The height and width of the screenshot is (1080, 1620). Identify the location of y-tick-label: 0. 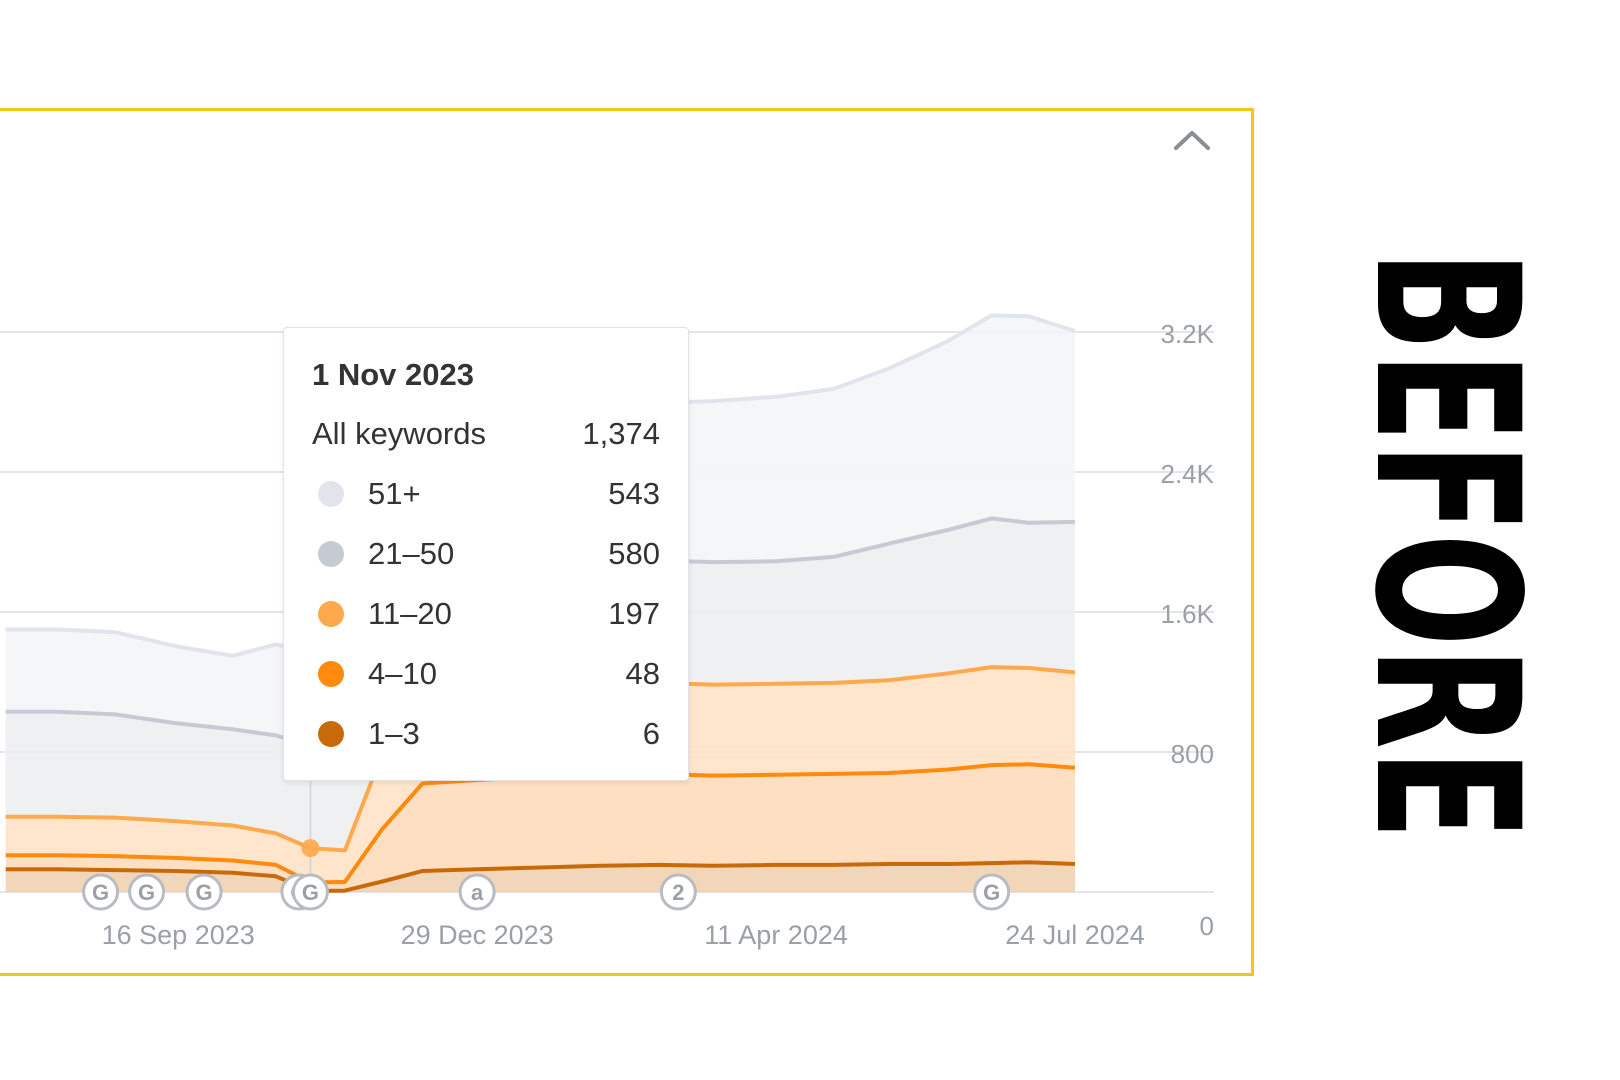
(1207, 926).